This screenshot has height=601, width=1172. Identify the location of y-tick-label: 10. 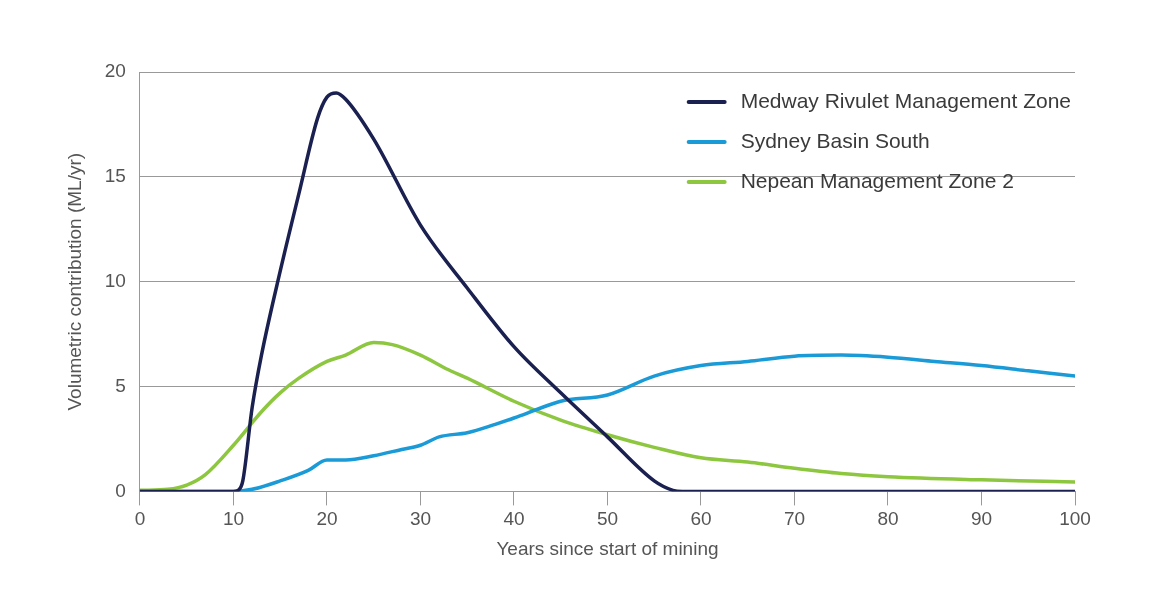
(115, 280).